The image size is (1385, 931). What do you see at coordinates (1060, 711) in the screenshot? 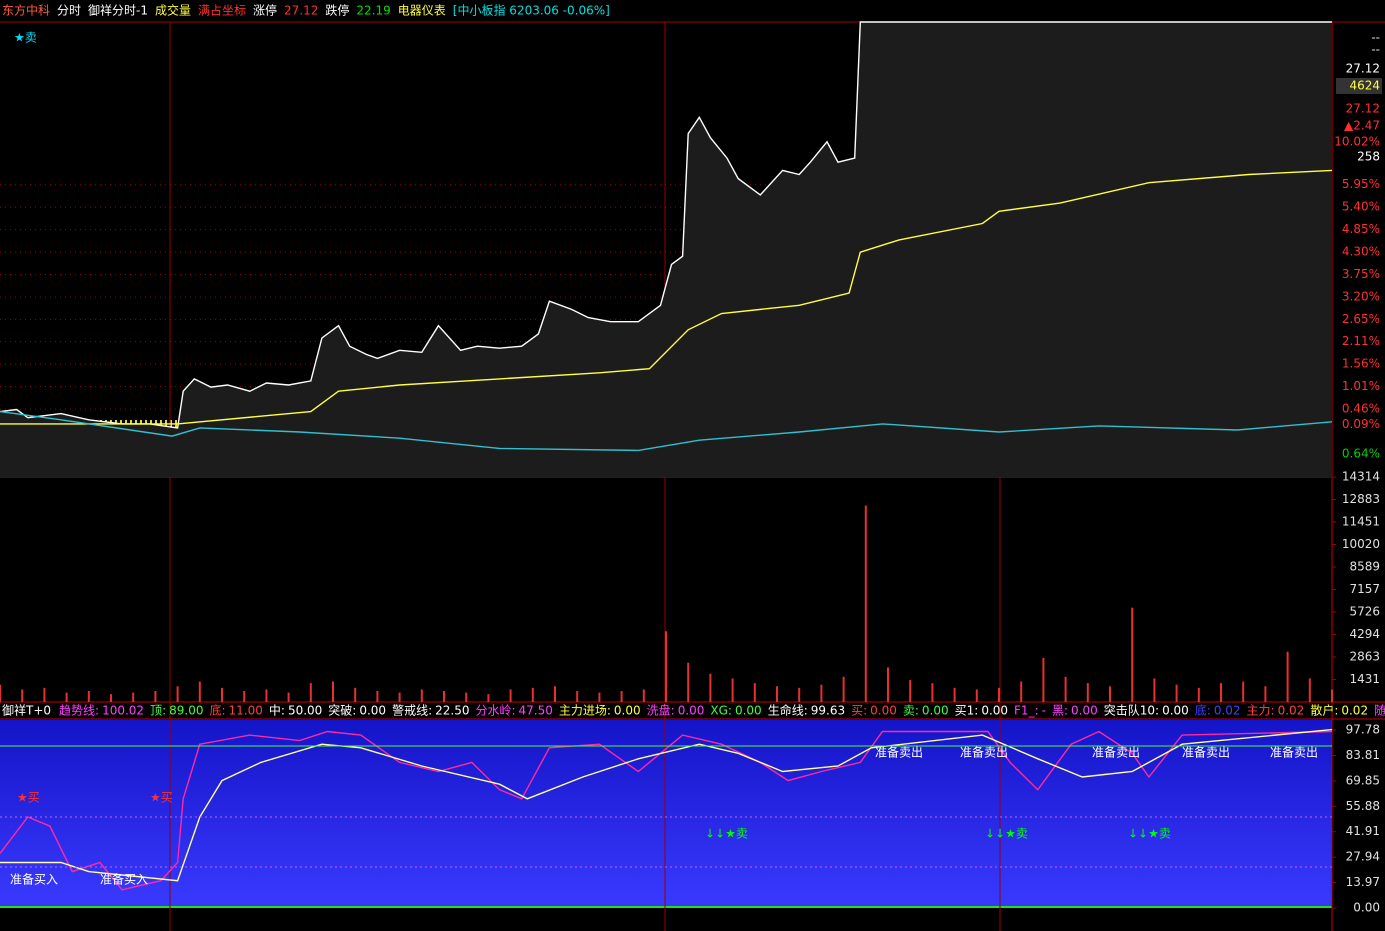
I see `legend-name: 黑:` at bounding box center [1060, 711].